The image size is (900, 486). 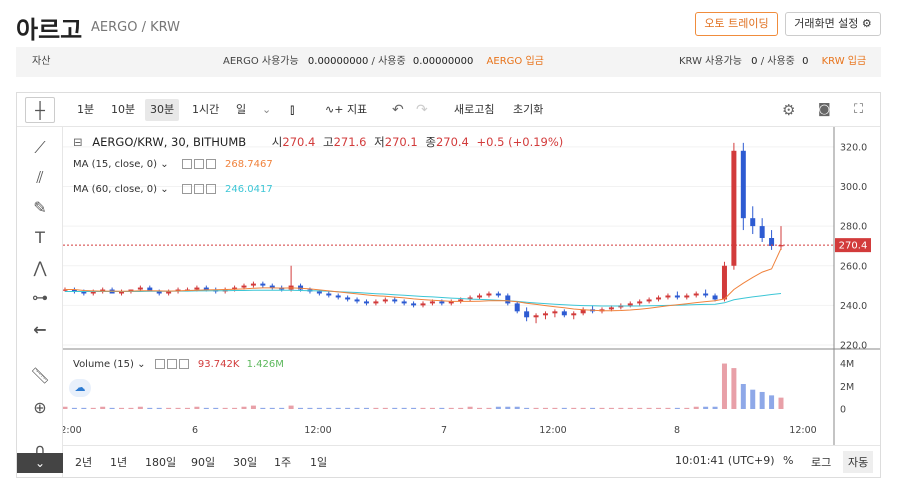 What do you see at coordinates (40, 110) in the screenshot?
I see `crosshair-icon: ┼` at bounding box center [40, 110].